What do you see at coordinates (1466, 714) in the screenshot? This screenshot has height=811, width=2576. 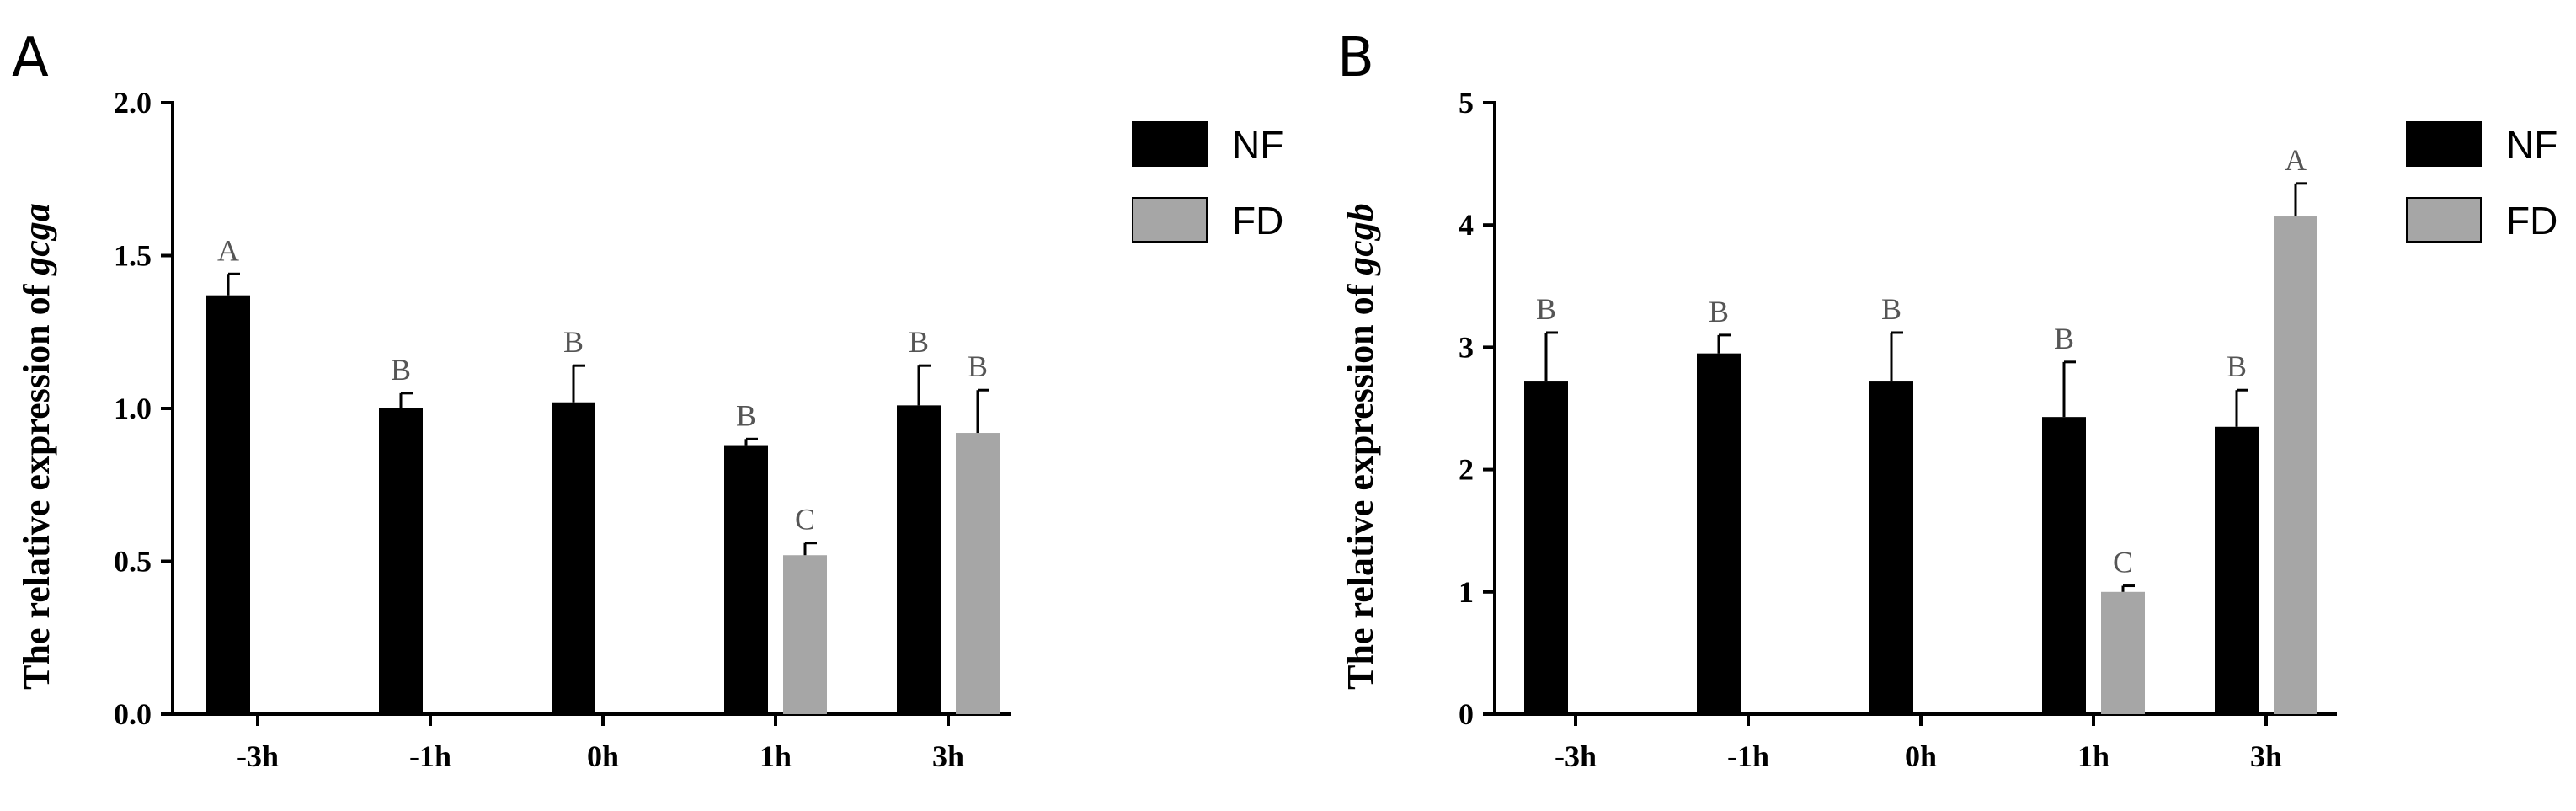 I see `y-tick-label-b: 0` at bounding box center [1466, 714].